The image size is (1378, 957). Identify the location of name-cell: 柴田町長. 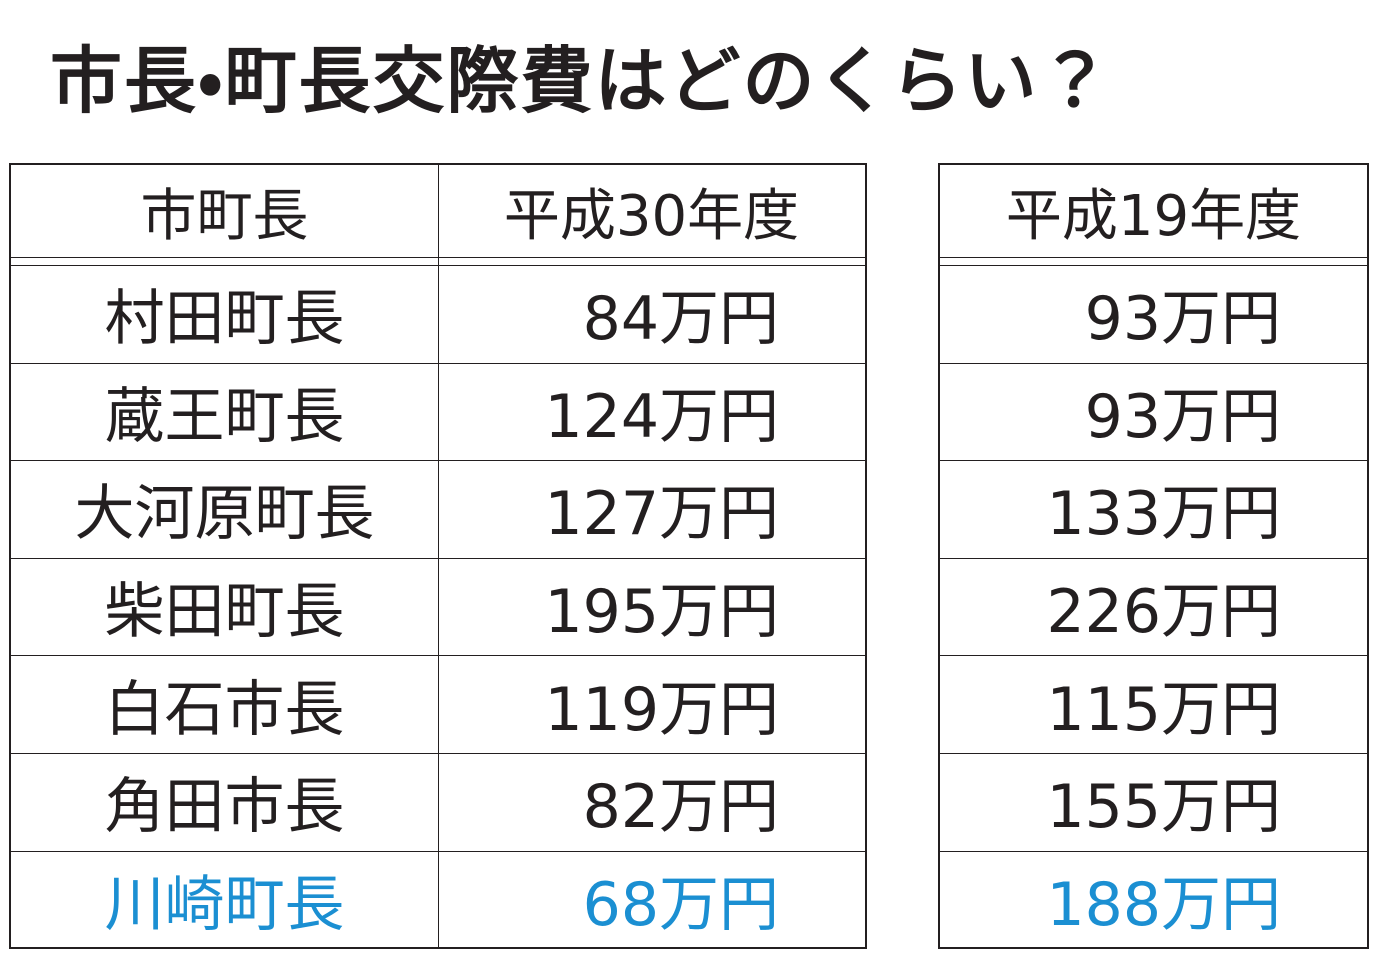
(224, 612).